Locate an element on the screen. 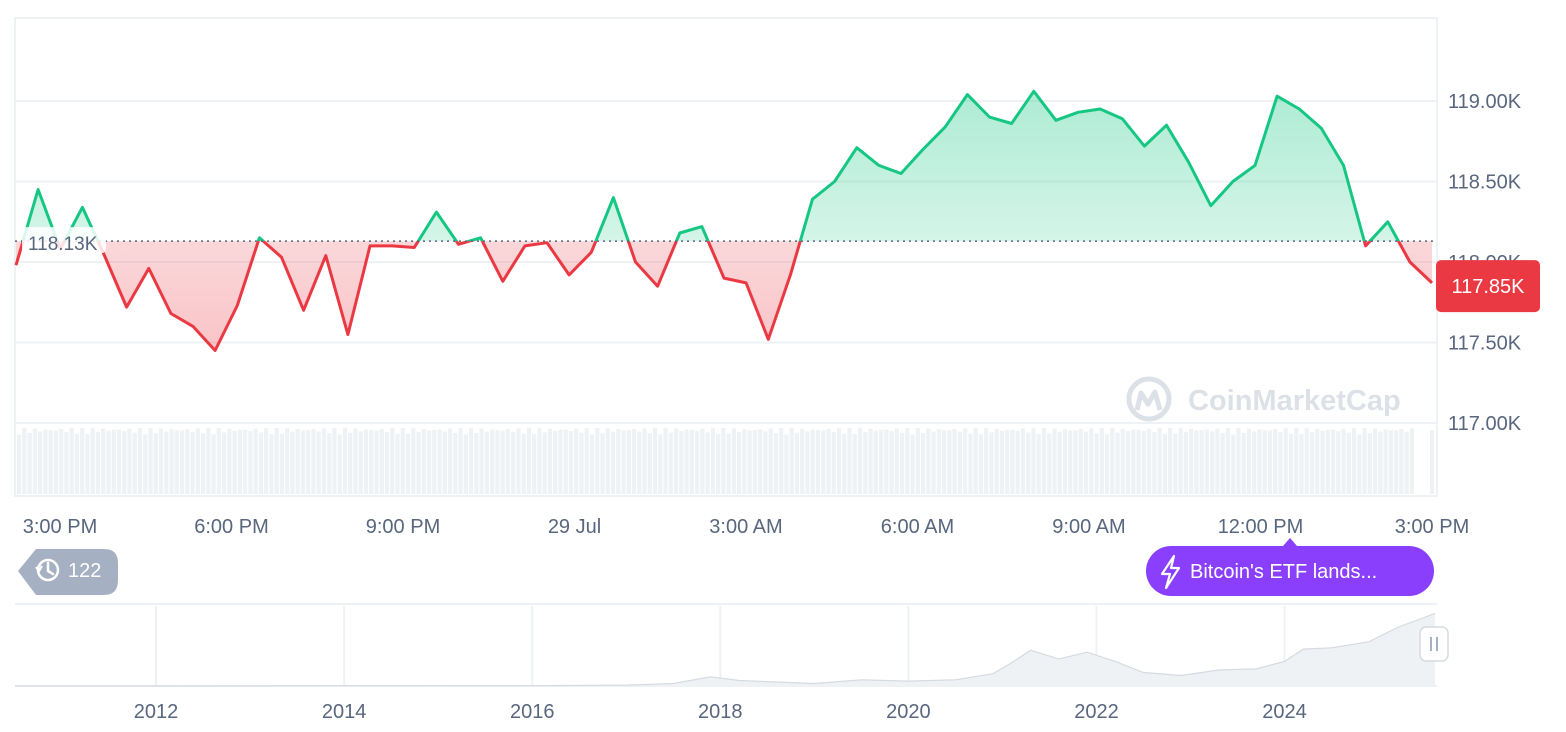 This screenshot has height=732, width=1566. volume-bars is located at coordinates (725, 461).